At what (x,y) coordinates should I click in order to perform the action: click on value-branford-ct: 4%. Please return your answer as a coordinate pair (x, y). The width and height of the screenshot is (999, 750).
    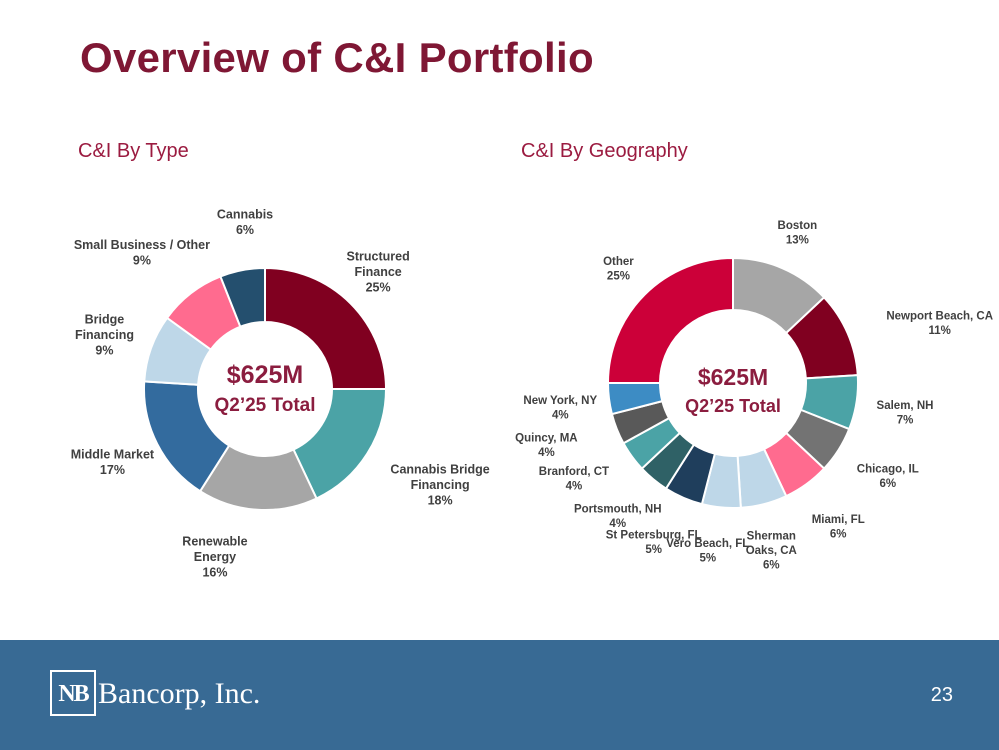
    Looking at the image, I should click on (574, 486).